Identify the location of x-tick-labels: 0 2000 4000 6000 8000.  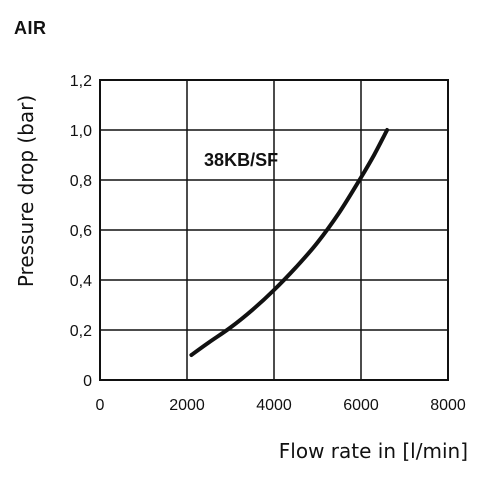
(281, 405).